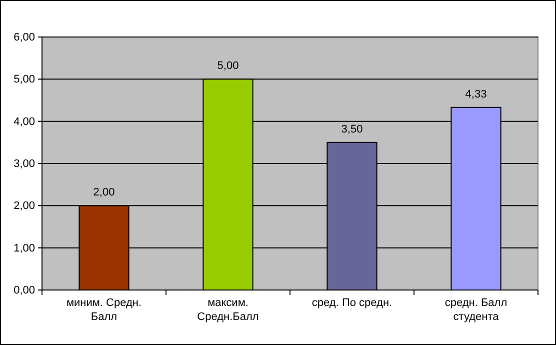 This screenshot has width=556, height=345. Describe the element at coordinates (352, 129) in the screenshot. I see `data-label: 3,50` at that location.